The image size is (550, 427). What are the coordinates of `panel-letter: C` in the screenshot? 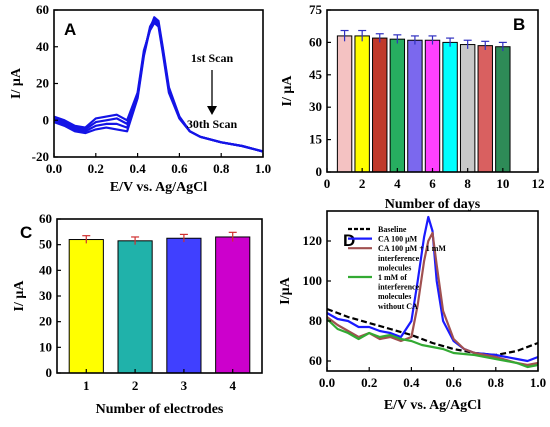 It's located at (26, 232).